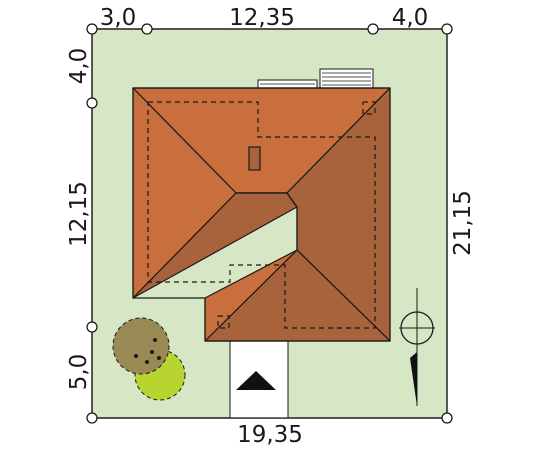  I want to click on dim-bottom: 19,35, so click(270, 435).